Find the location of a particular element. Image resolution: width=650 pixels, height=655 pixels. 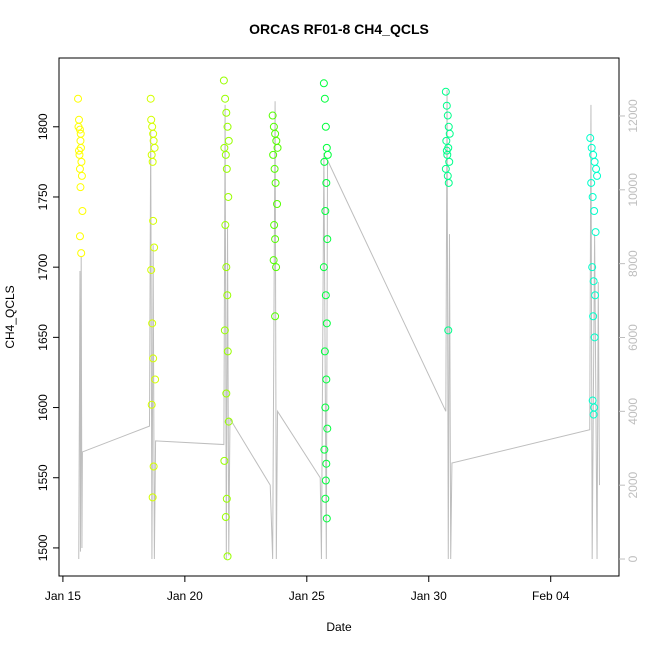

x-tick-label: Jan 20 is located at coordinates (185, 596).